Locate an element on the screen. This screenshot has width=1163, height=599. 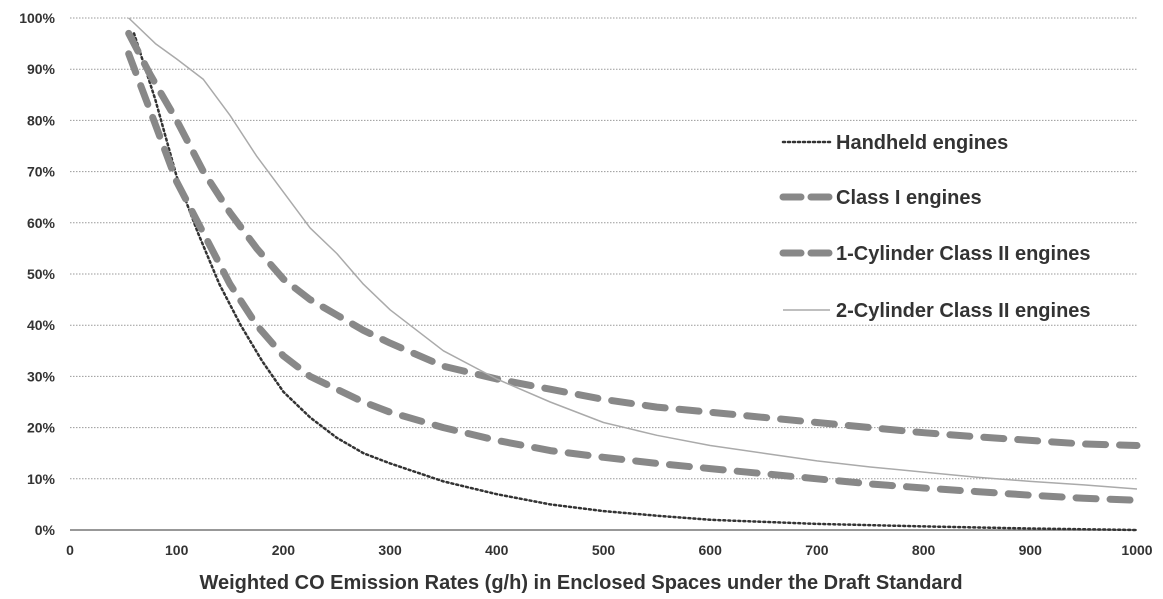
x-tick-label: 700 is located at coordinates (817, 550).